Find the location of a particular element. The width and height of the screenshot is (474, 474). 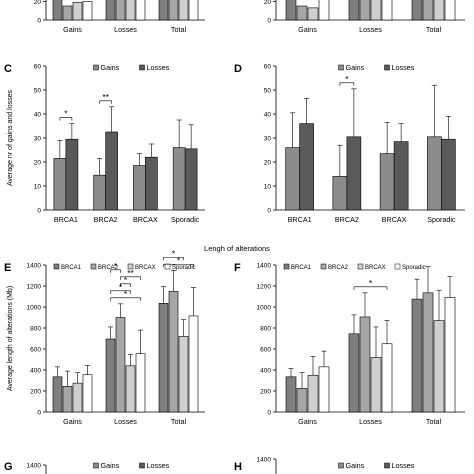

y-tick-label: 400 is located at coordinates (265, 371).